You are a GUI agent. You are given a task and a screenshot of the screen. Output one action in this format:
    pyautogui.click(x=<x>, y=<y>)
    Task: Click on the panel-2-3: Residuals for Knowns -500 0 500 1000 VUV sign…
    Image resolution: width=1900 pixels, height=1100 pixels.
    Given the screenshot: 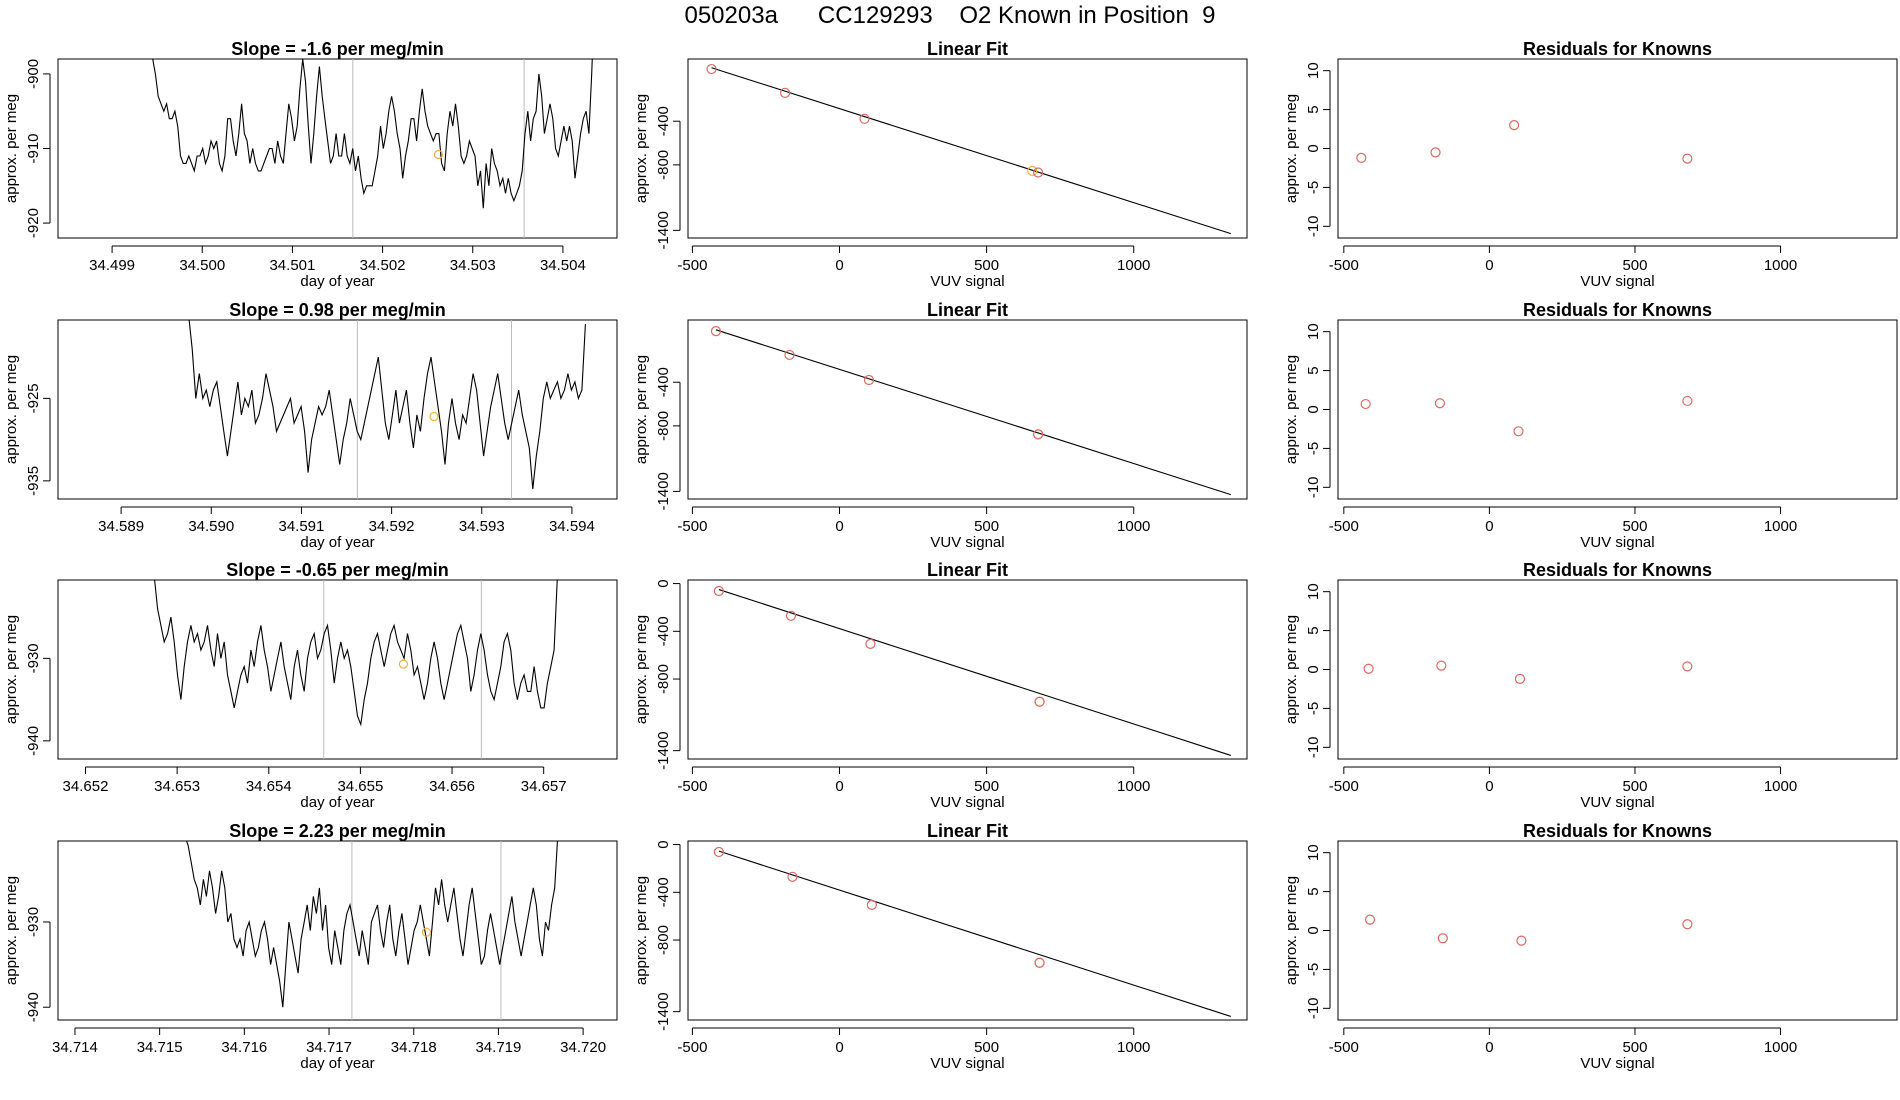 What is the action you would take?
    pyautogui.click(x=1590, y=425)
    